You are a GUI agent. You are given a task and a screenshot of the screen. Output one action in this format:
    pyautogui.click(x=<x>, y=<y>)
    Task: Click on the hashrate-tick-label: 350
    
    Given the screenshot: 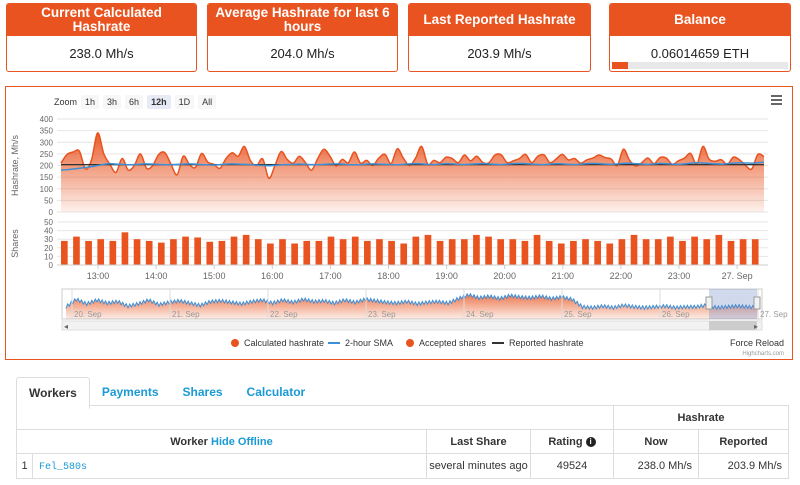 What is the action you would take?
    pyautogui.click(x=47, y=131)
    